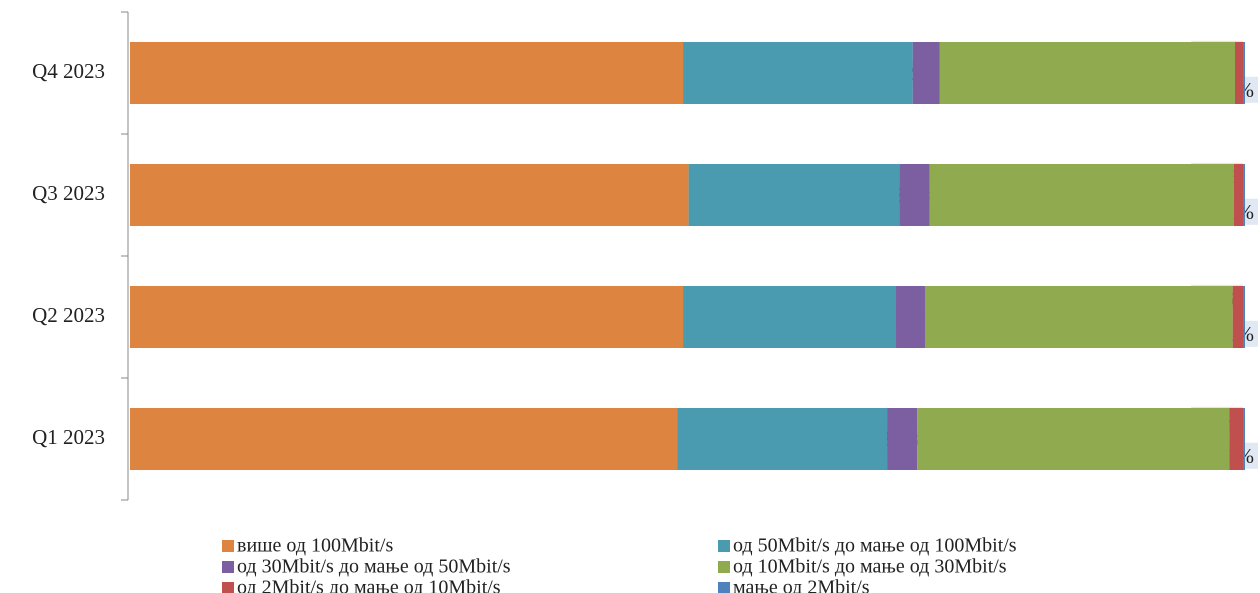 This screenshot has height=593, width=1260. What do you see at coordinates (68, 437) in the screenshot?
I see `y-tick-label: Q1 2023` at bounding box center [68, 437].